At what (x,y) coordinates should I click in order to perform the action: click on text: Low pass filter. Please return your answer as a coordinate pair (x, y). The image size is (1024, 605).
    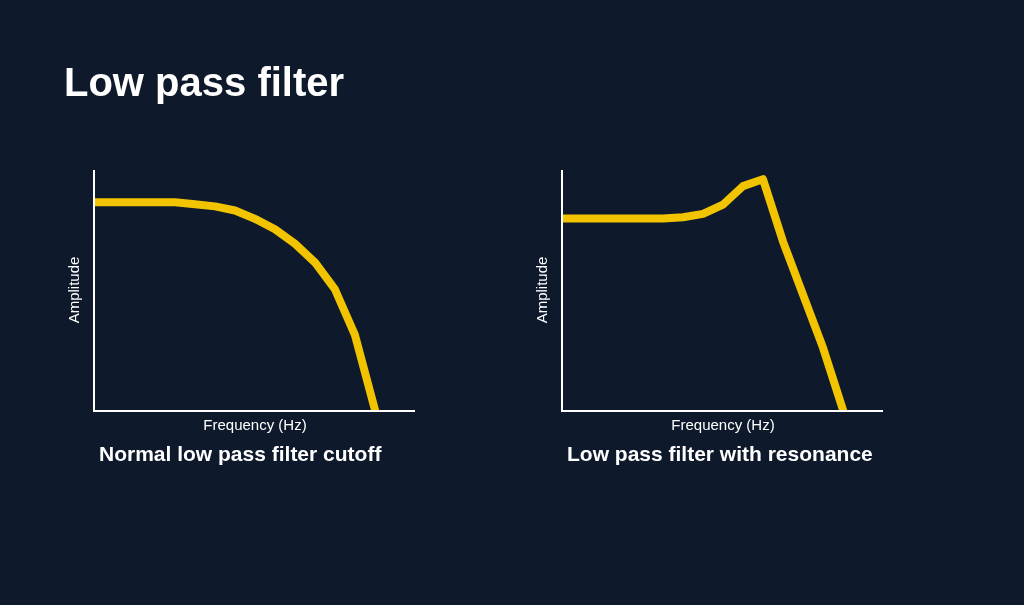
    Looking at the image, I should click on (204, 82).